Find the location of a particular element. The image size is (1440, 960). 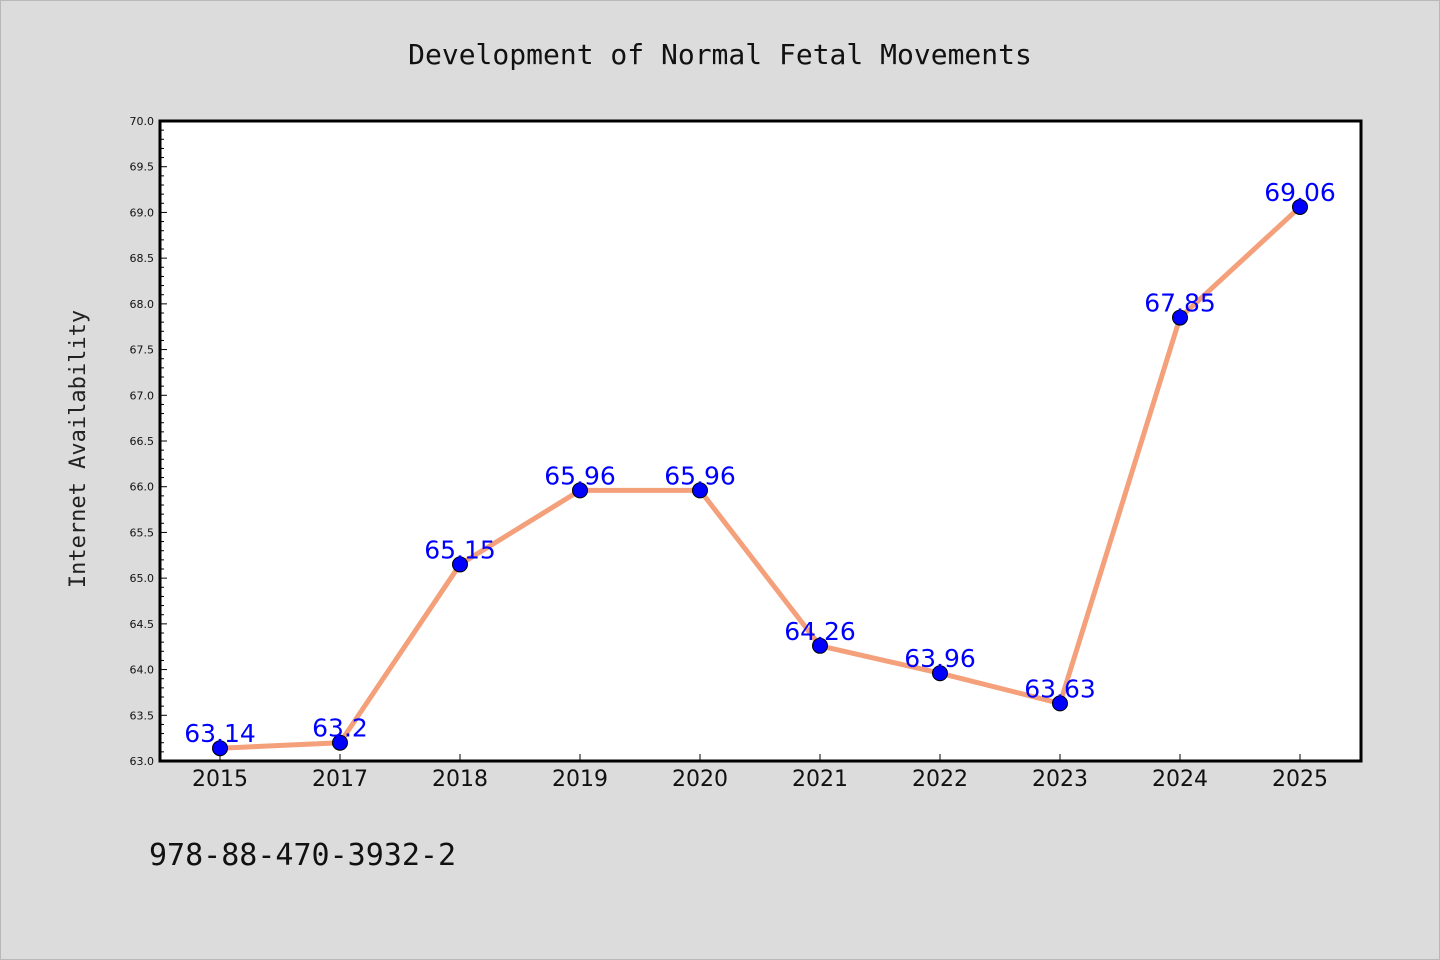

y-tick-label: 66.5 is located at coordinates (142, 441).